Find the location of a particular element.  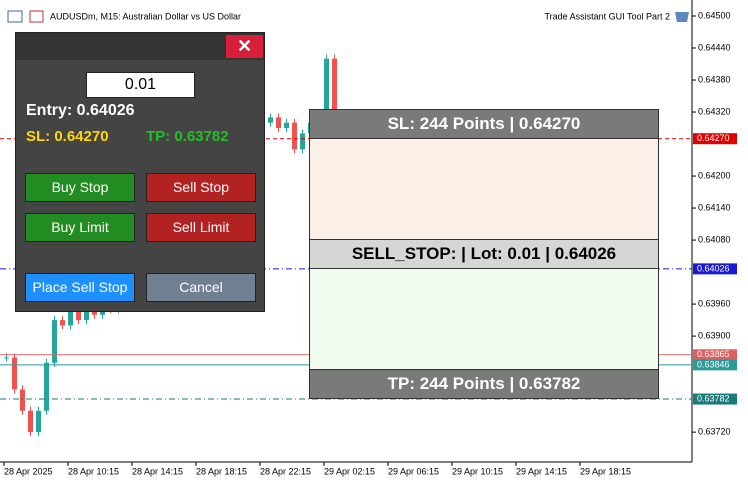

x-tick-label: 29 Apr 18:15 is located at coordinates (605, 471).